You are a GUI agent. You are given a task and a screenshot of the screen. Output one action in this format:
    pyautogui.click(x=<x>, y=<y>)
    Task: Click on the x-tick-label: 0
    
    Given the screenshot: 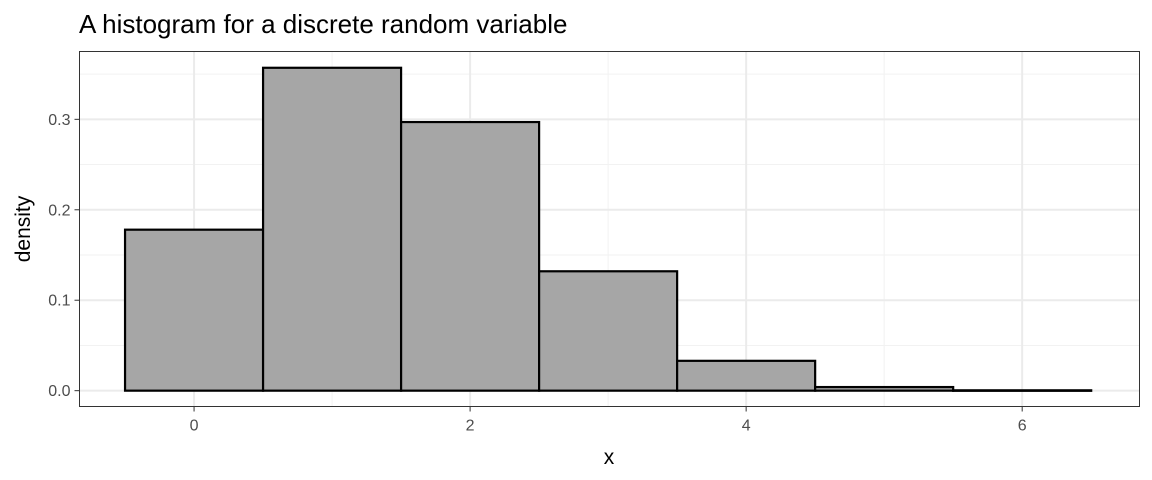 What is the action you would take?
    pyautogui.click(x=194, y=426)
    